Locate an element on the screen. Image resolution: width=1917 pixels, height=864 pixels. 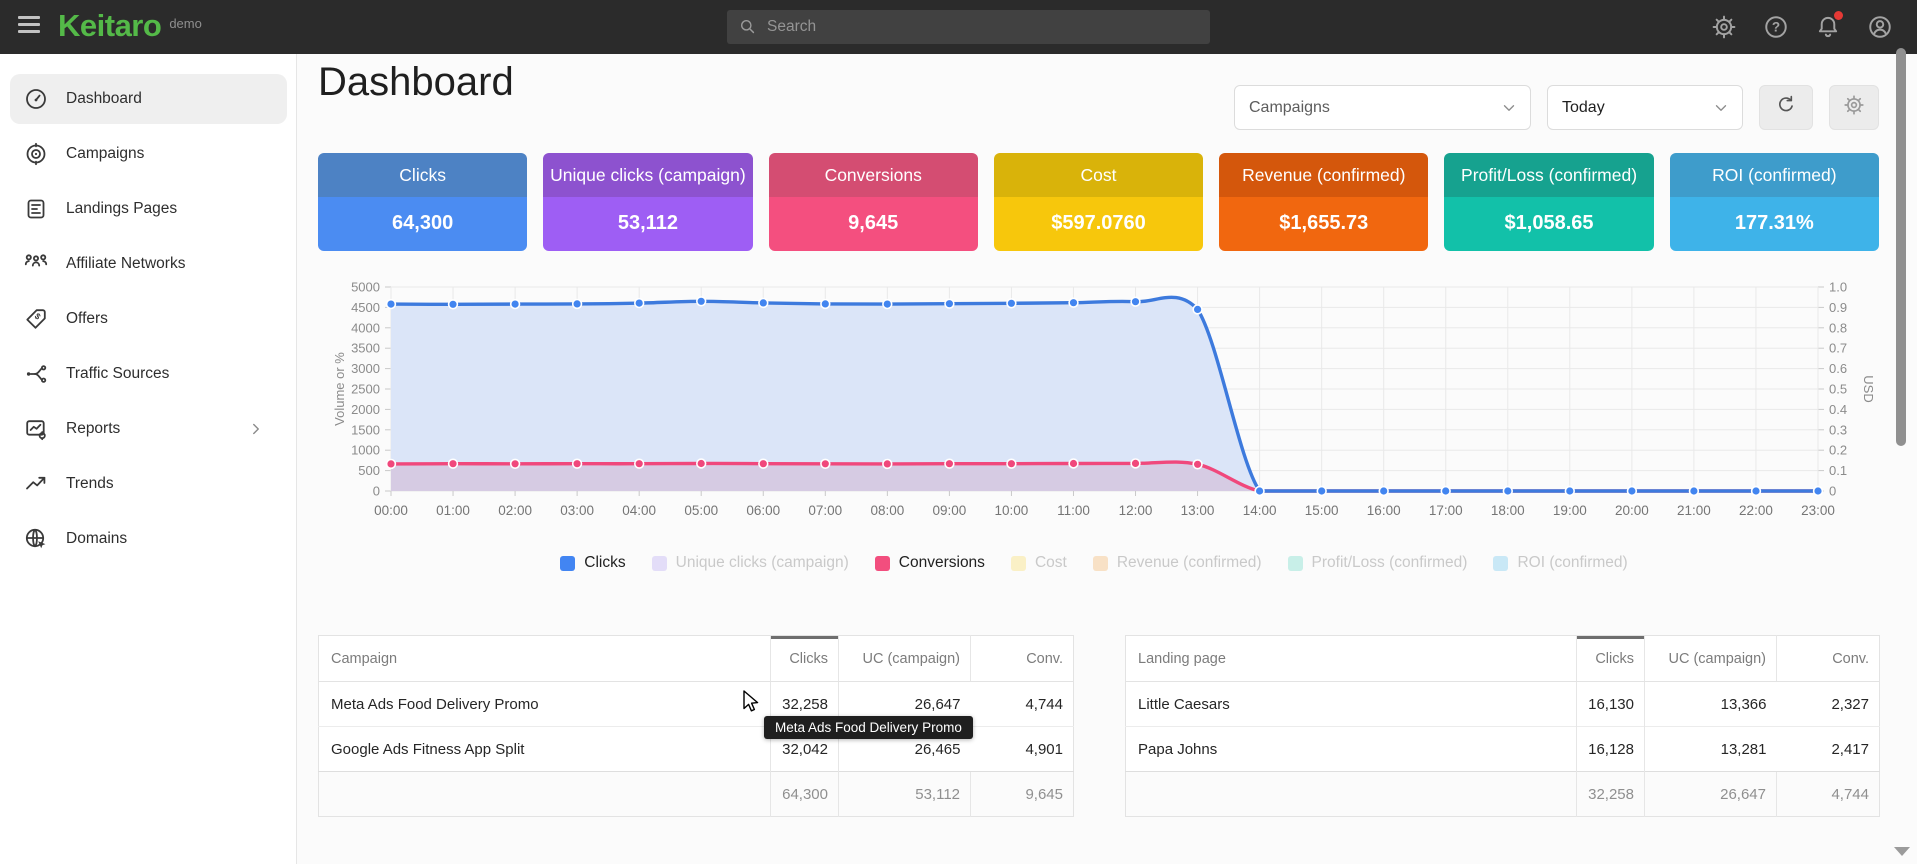
refresh-icon is located at coordinates (1786, 107).